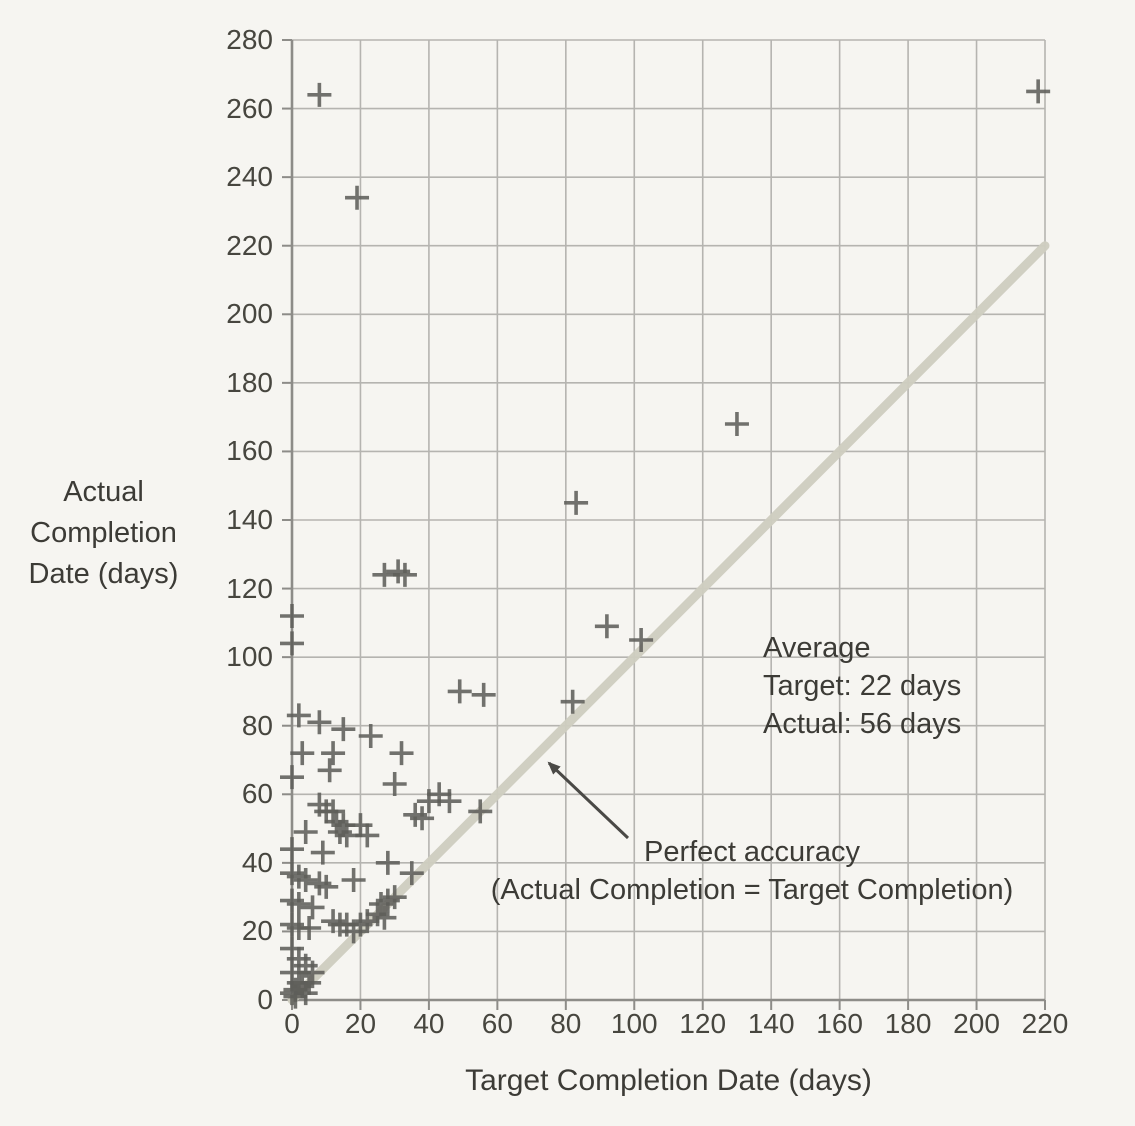 This screenshot has height=1126, width=1135. What do you see at coordinates (257, 725) in the screenshot?
I see `y-tick-label: 80` at bounding box center [257, 725].